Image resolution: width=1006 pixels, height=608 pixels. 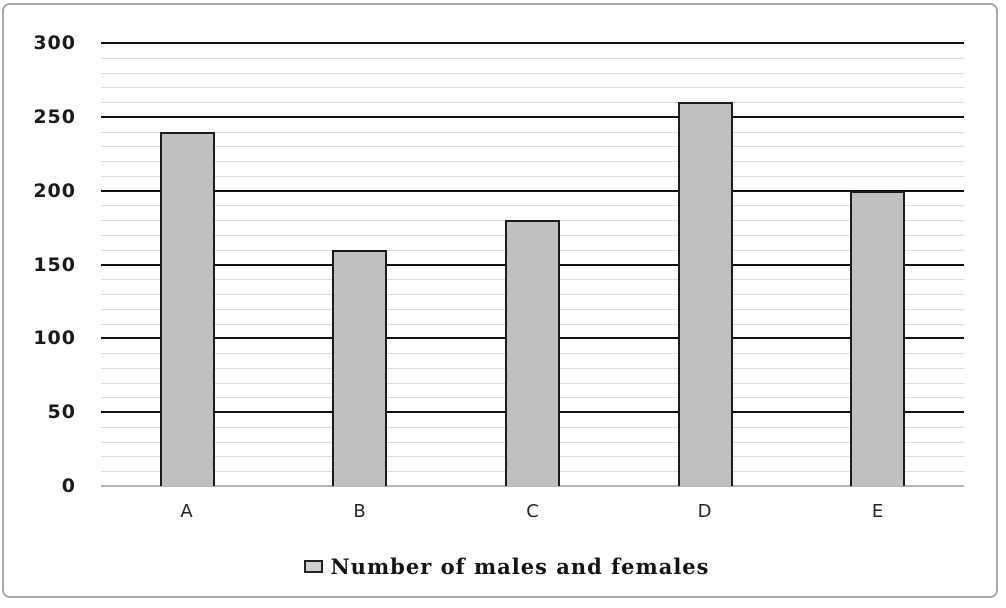 I want to click on bar-A, so click(x=187, y=309).